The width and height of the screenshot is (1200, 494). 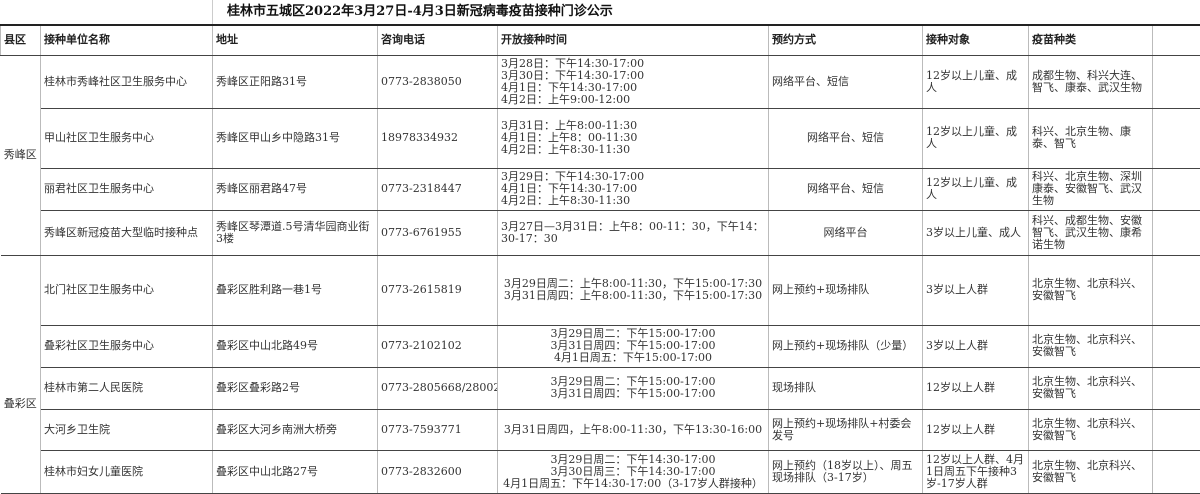 What do you see at coordinates (127, 40) in the screenshot?
I see `header-unit-name: 接种单位名称` at bounding box center [127, 40].